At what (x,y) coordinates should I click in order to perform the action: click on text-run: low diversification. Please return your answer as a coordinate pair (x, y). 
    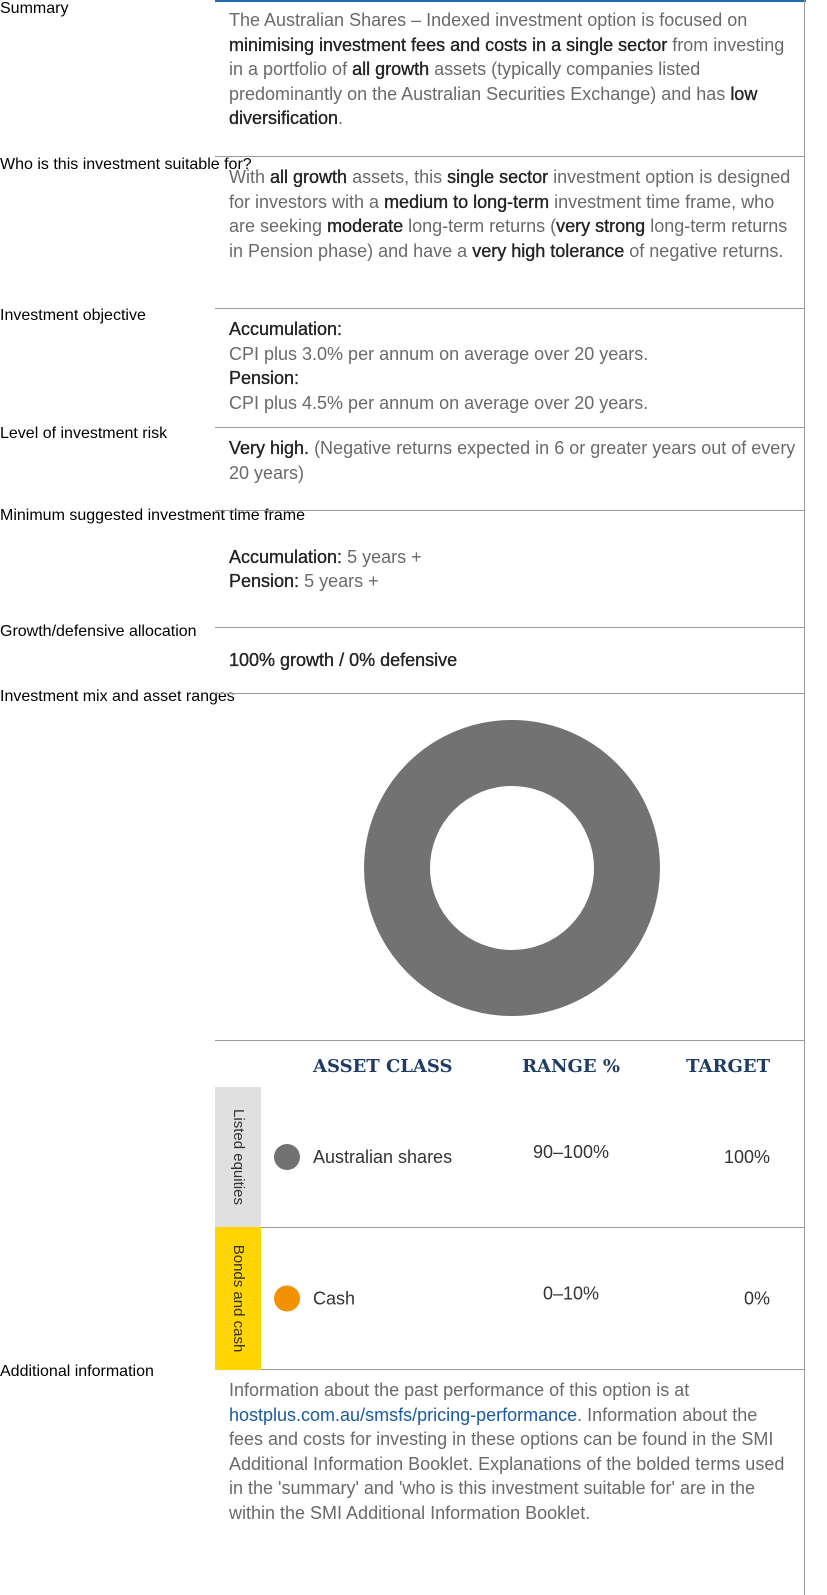
    Looking at the image, I should click on (493, 105).